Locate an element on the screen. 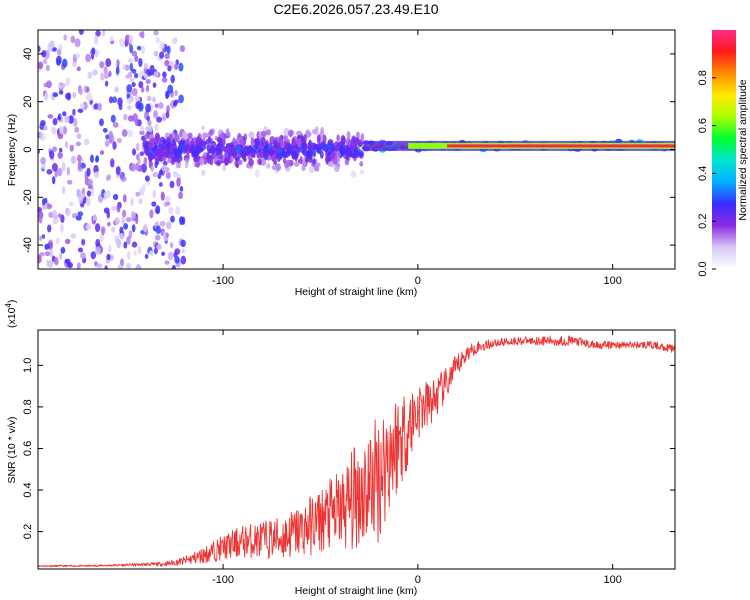 The image size is (750, 600). x-tick-label: 100 is located at coordinates (612, 281).